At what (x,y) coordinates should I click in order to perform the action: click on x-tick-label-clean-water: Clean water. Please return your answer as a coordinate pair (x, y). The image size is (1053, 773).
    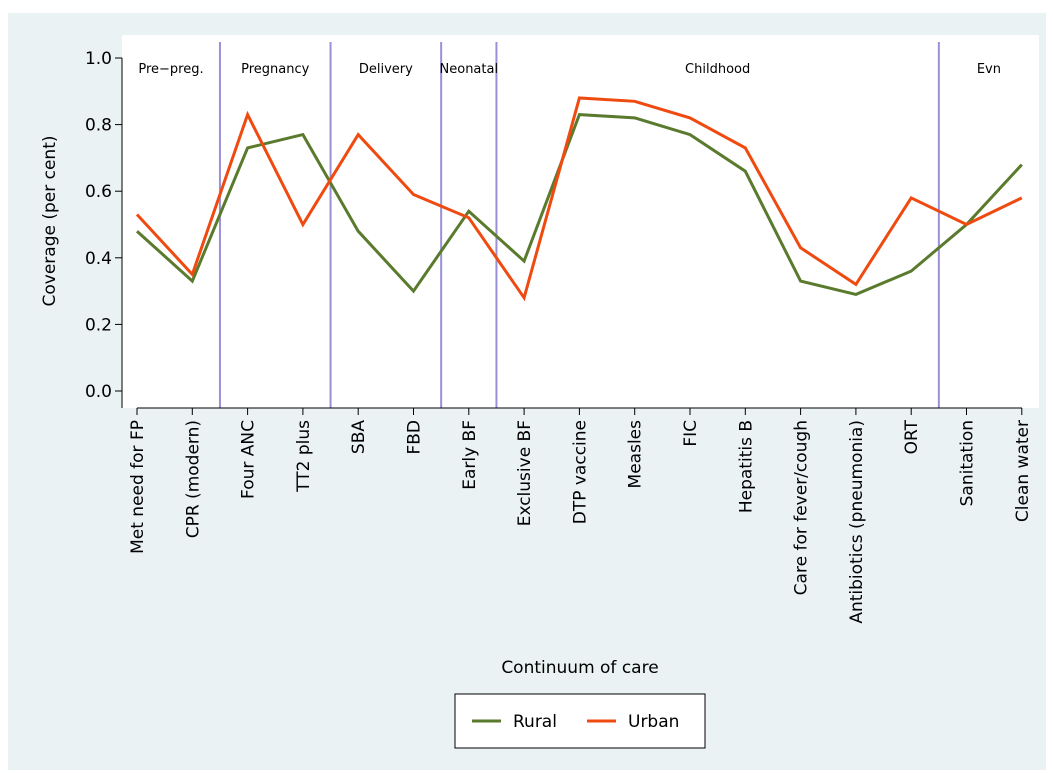
    Looking at the image, I should click on (1023, 471).